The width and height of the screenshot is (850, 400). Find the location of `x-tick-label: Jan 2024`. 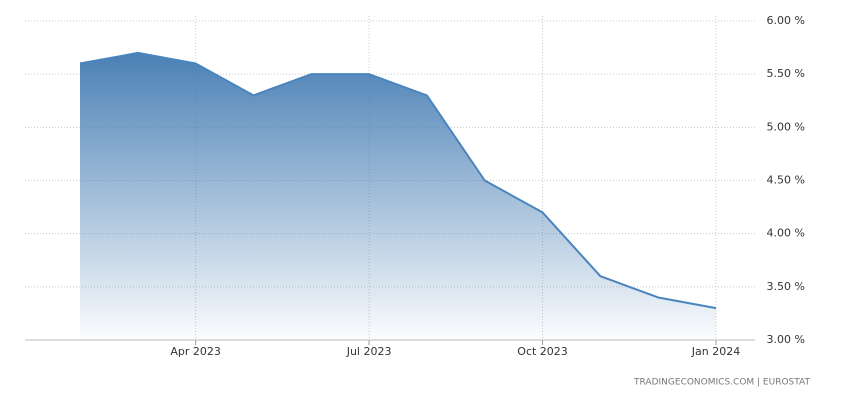

x-tick-label: Jan 2024 is located at coordinates (715, 351).